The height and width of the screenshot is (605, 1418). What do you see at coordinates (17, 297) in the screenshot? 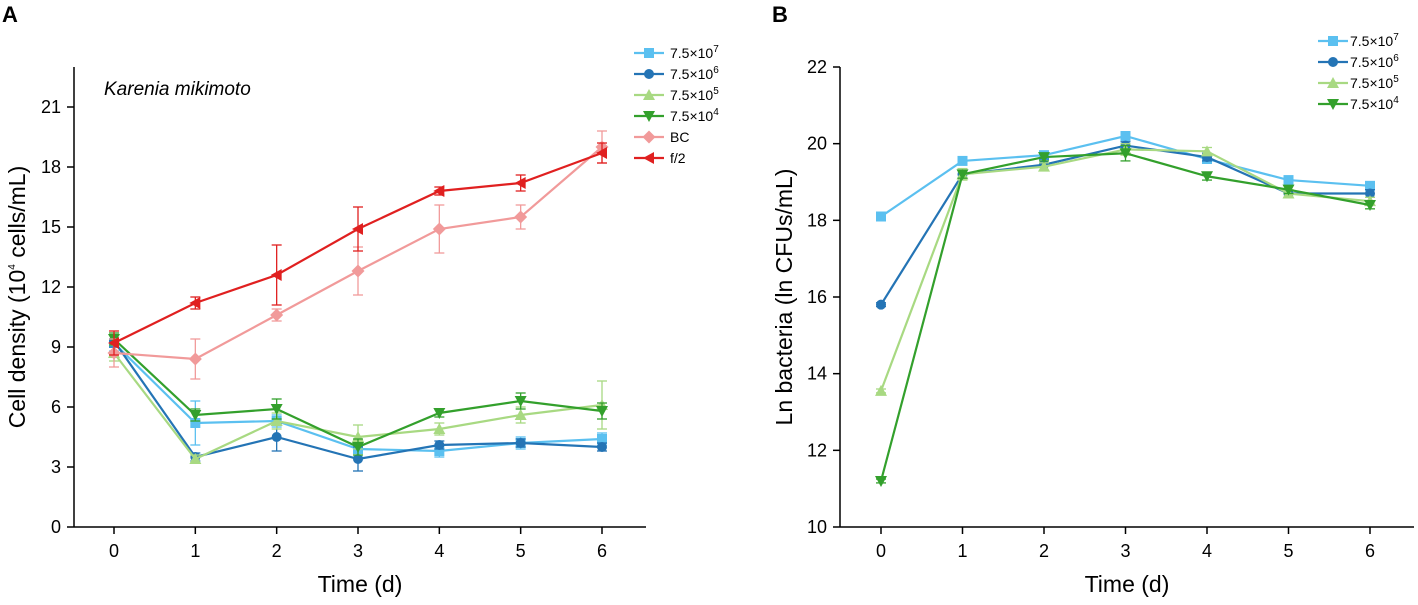
I see `panel-a-y-label: Cell density (104 cells/mL)` at bounding box center [17, 297].